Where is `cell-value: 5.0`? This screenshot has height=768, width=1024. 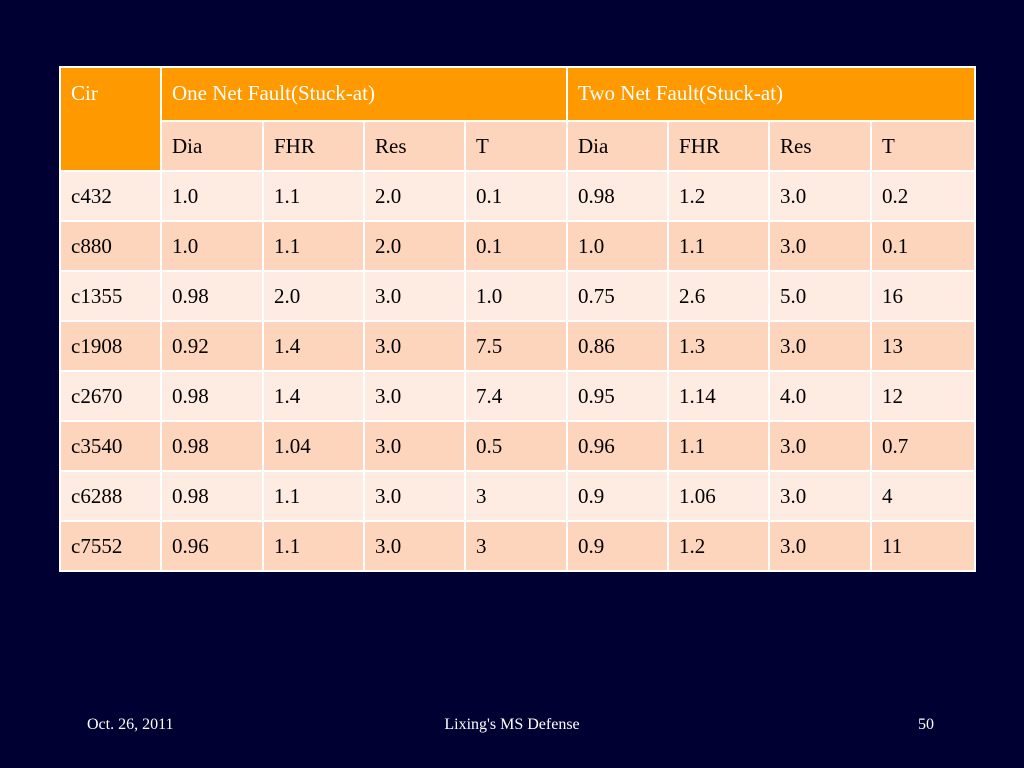 cell-value: 5.0 is located at coordinates (820, 296).